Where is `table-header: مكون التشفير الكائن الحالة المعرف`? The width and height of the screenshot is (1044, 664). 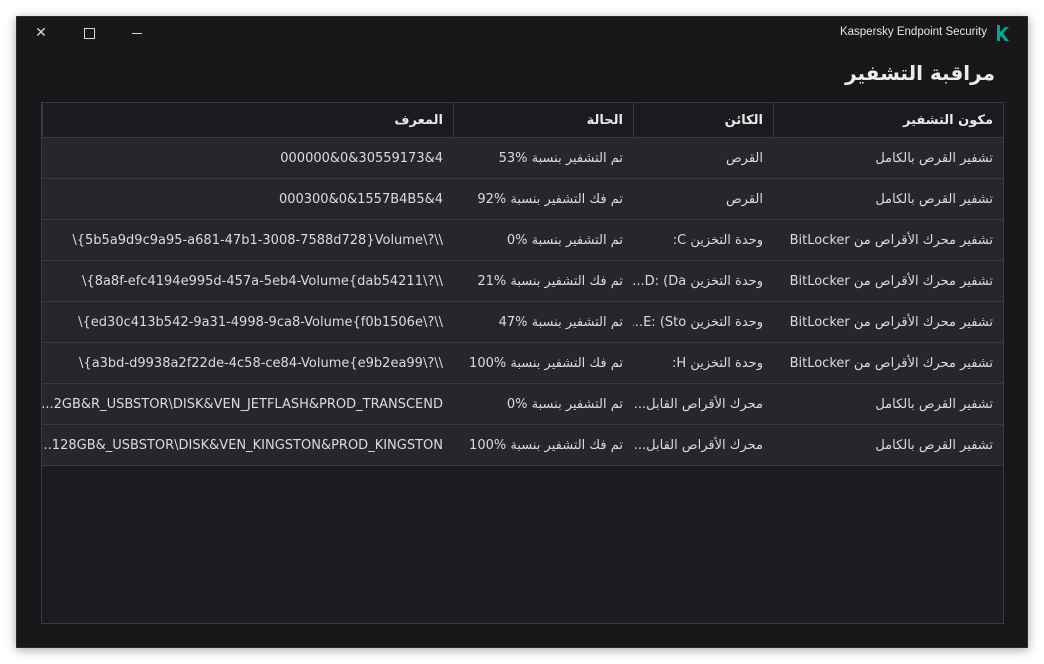 table-header: مكون التشفير الكائن الحالة المعرف is located at coordinates (522, 120).